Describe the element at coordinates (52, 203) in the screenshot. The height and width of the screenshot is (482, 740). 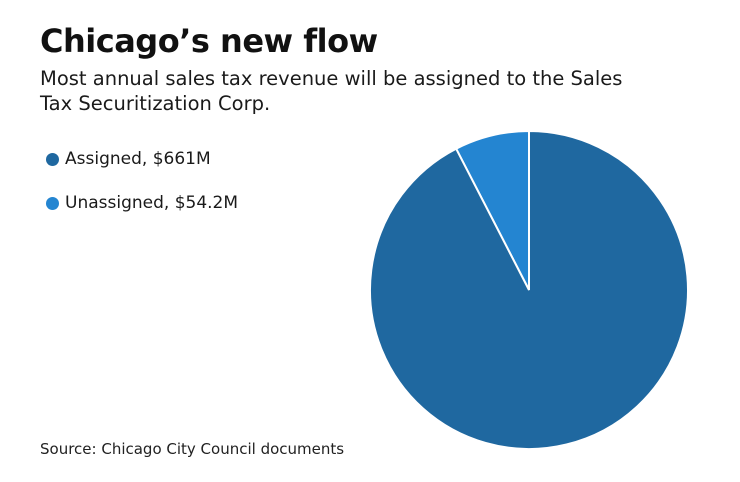
I see `unassigned-swatch-icon` at that location.